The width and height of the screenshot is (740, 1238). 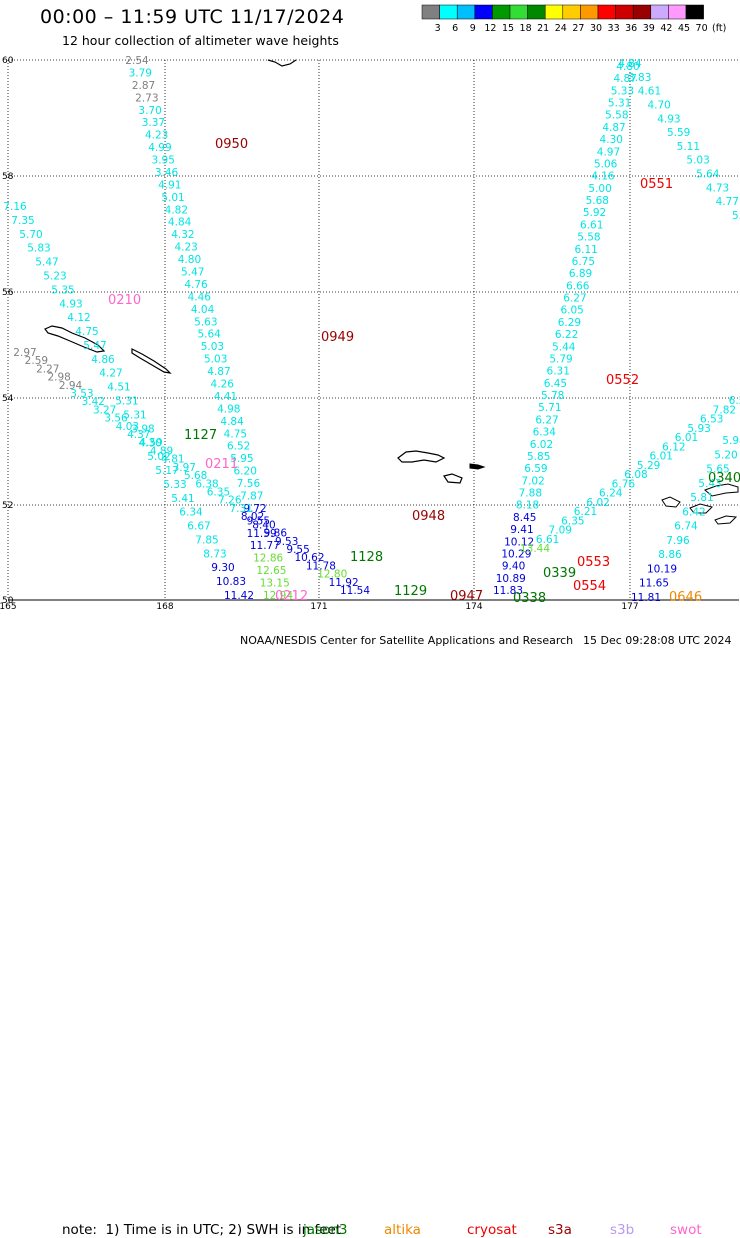 I want to click on pass-time-label: 0646, so click(x=685, y=597).